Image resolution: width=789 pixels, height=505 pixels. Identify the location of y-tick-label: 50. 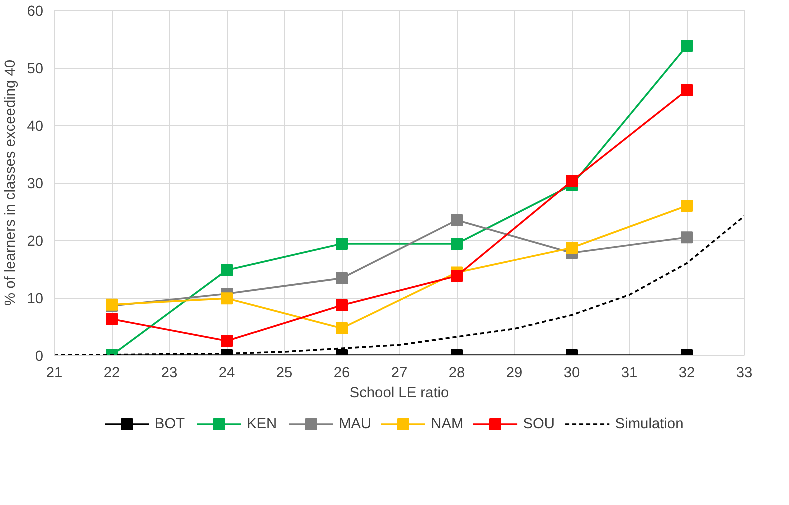
(35, 70).